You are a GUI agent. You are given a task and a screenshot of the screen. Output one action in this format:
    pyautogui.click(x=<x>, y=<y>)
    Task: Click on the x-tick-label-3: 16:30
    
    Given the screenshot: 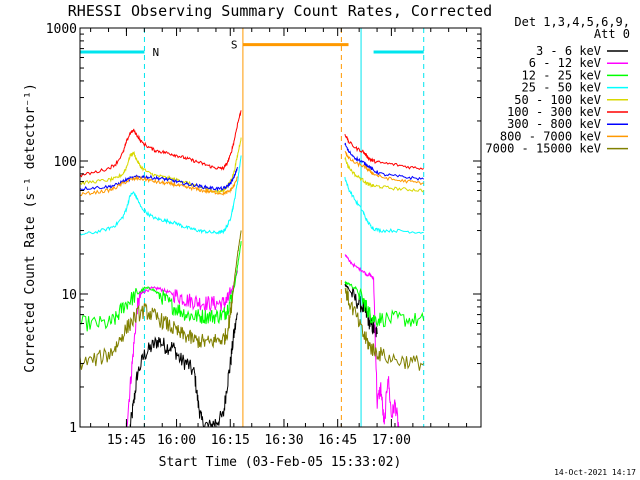 What is the action you would take?
    pyautogui.click(x=283, y=440)
    